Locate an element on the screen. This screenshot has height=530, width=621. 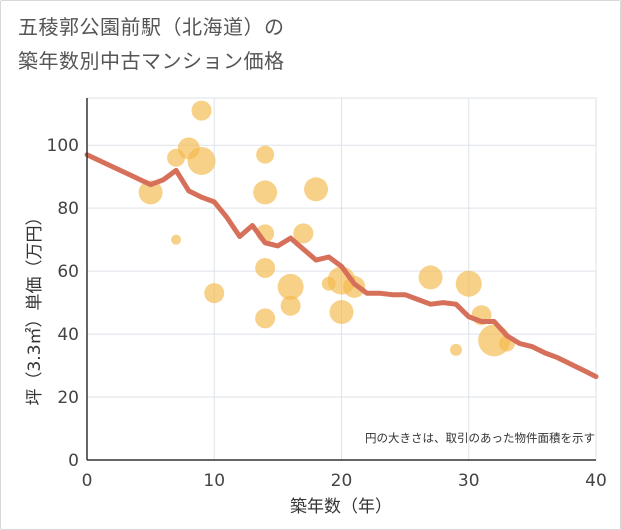
x-axis-label: 築年数（年） is located at coordinates (341, 507).